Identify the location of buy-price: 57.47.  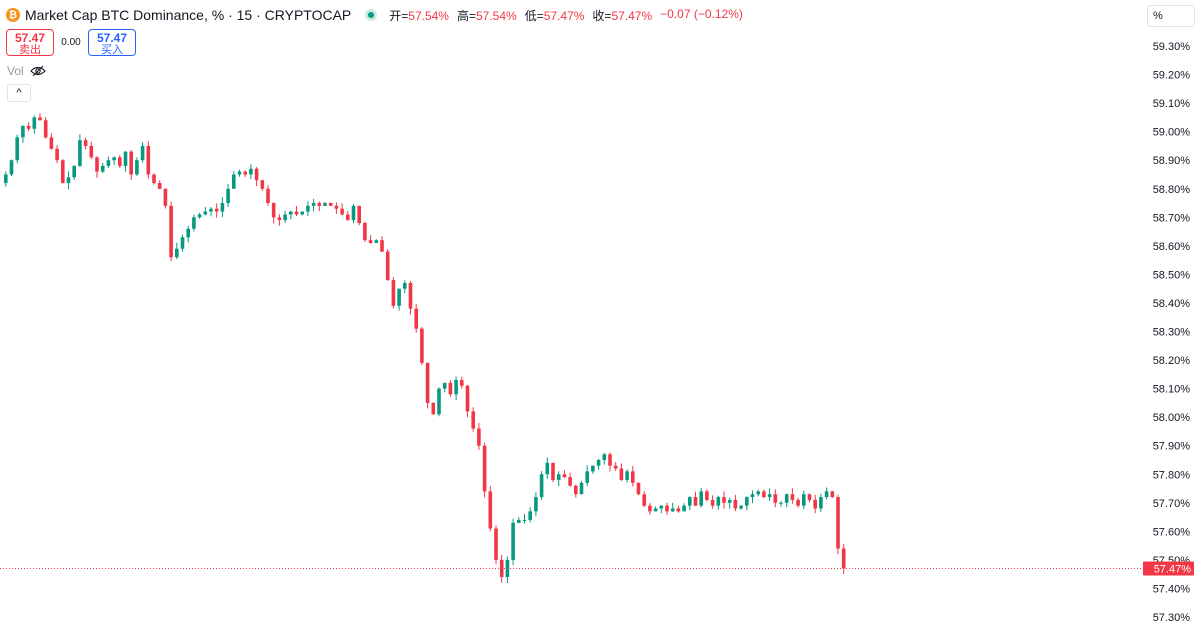
(112, 38).